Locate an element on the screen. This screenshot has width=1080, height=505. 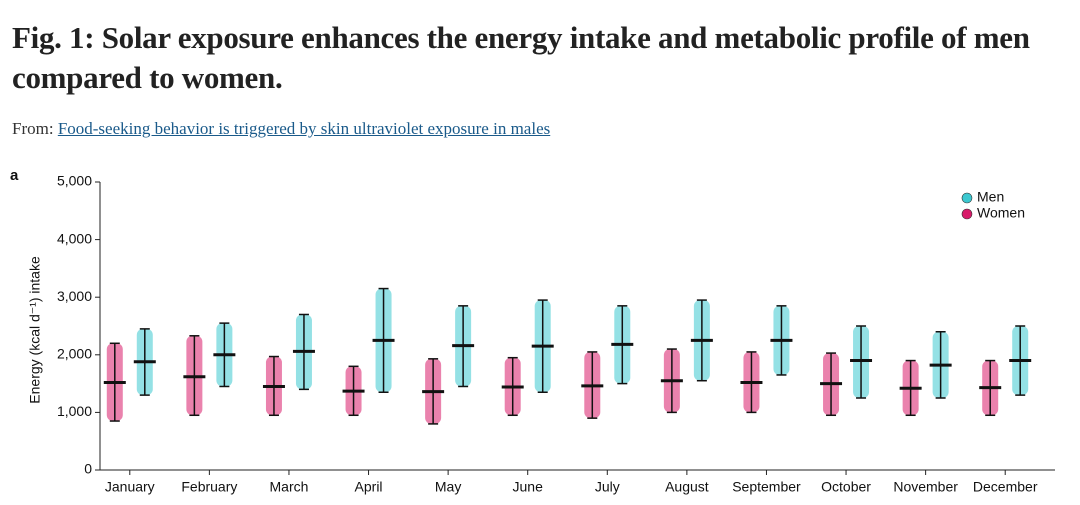
x-tick-label: May is located at coordinates (448, 487).